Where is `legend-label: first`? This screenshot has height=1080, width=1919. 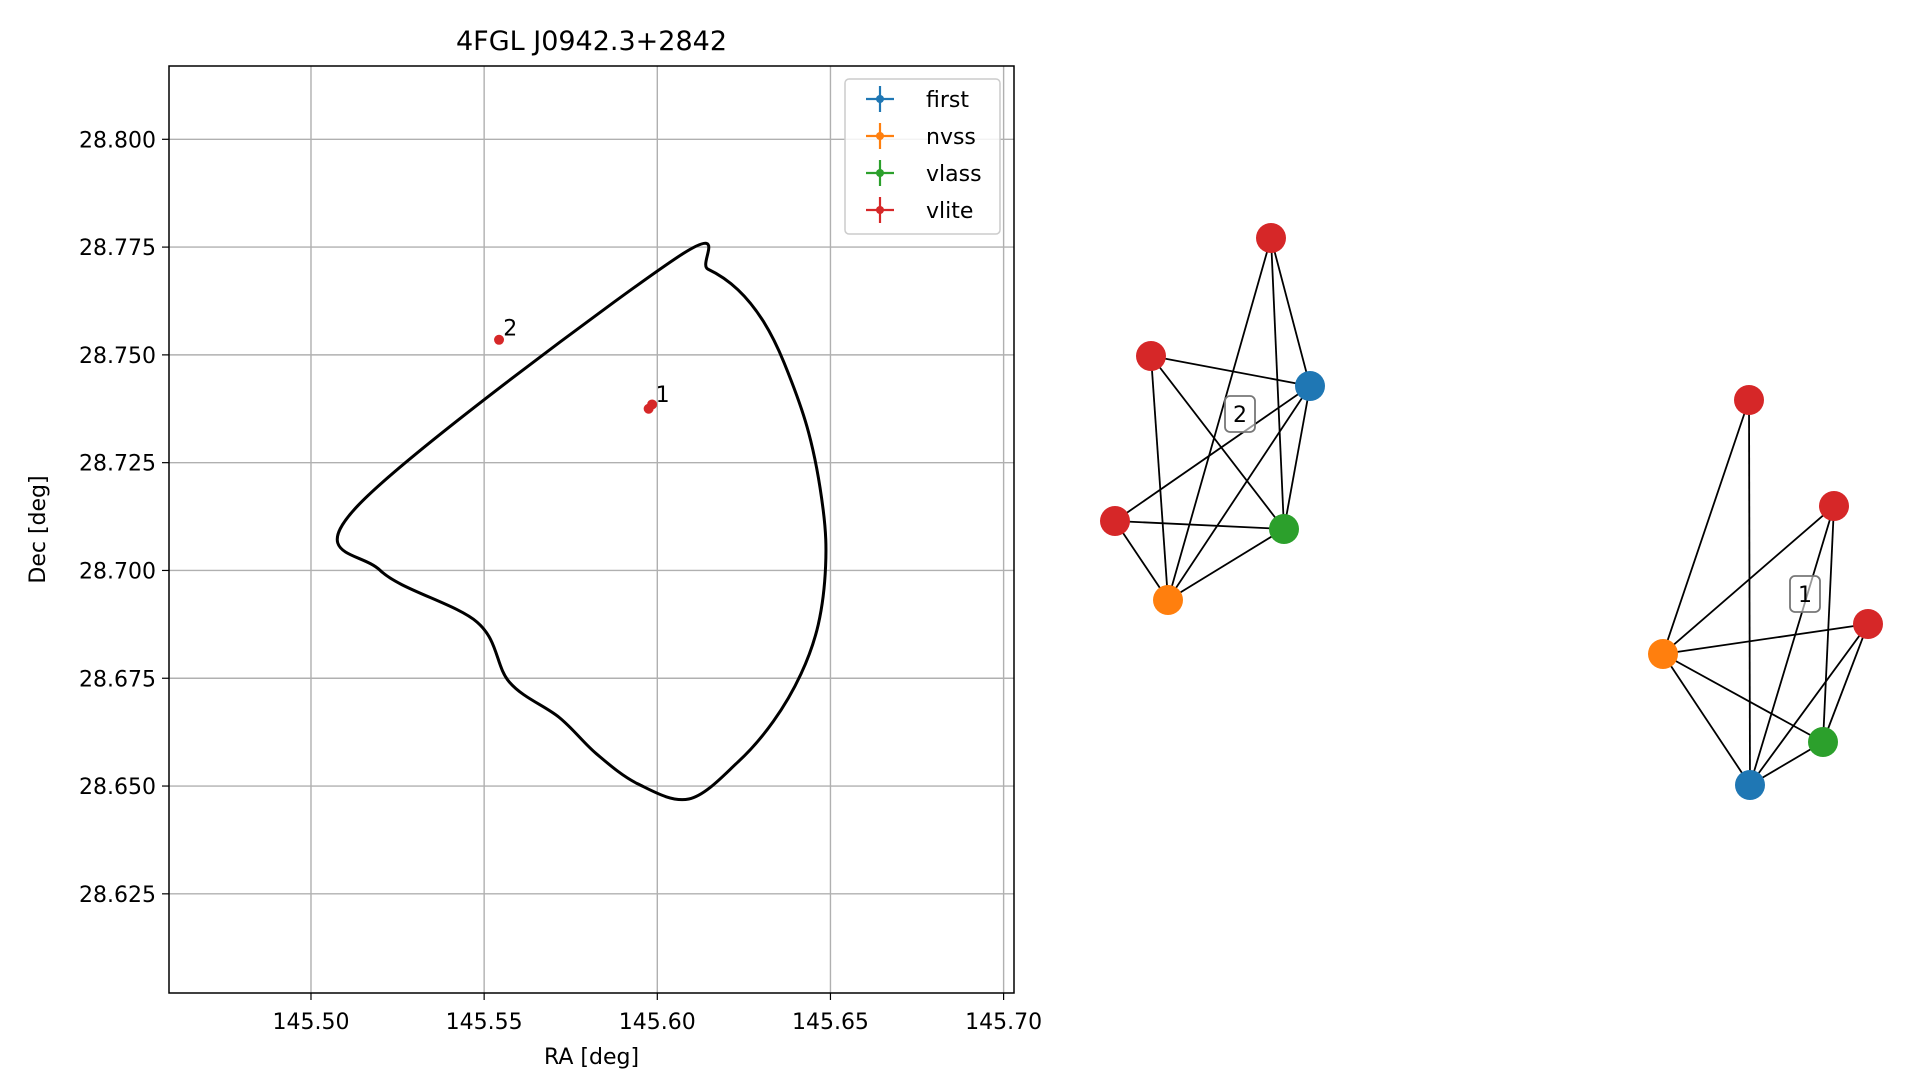 legend-label: first is located at coordinates (947, 100).